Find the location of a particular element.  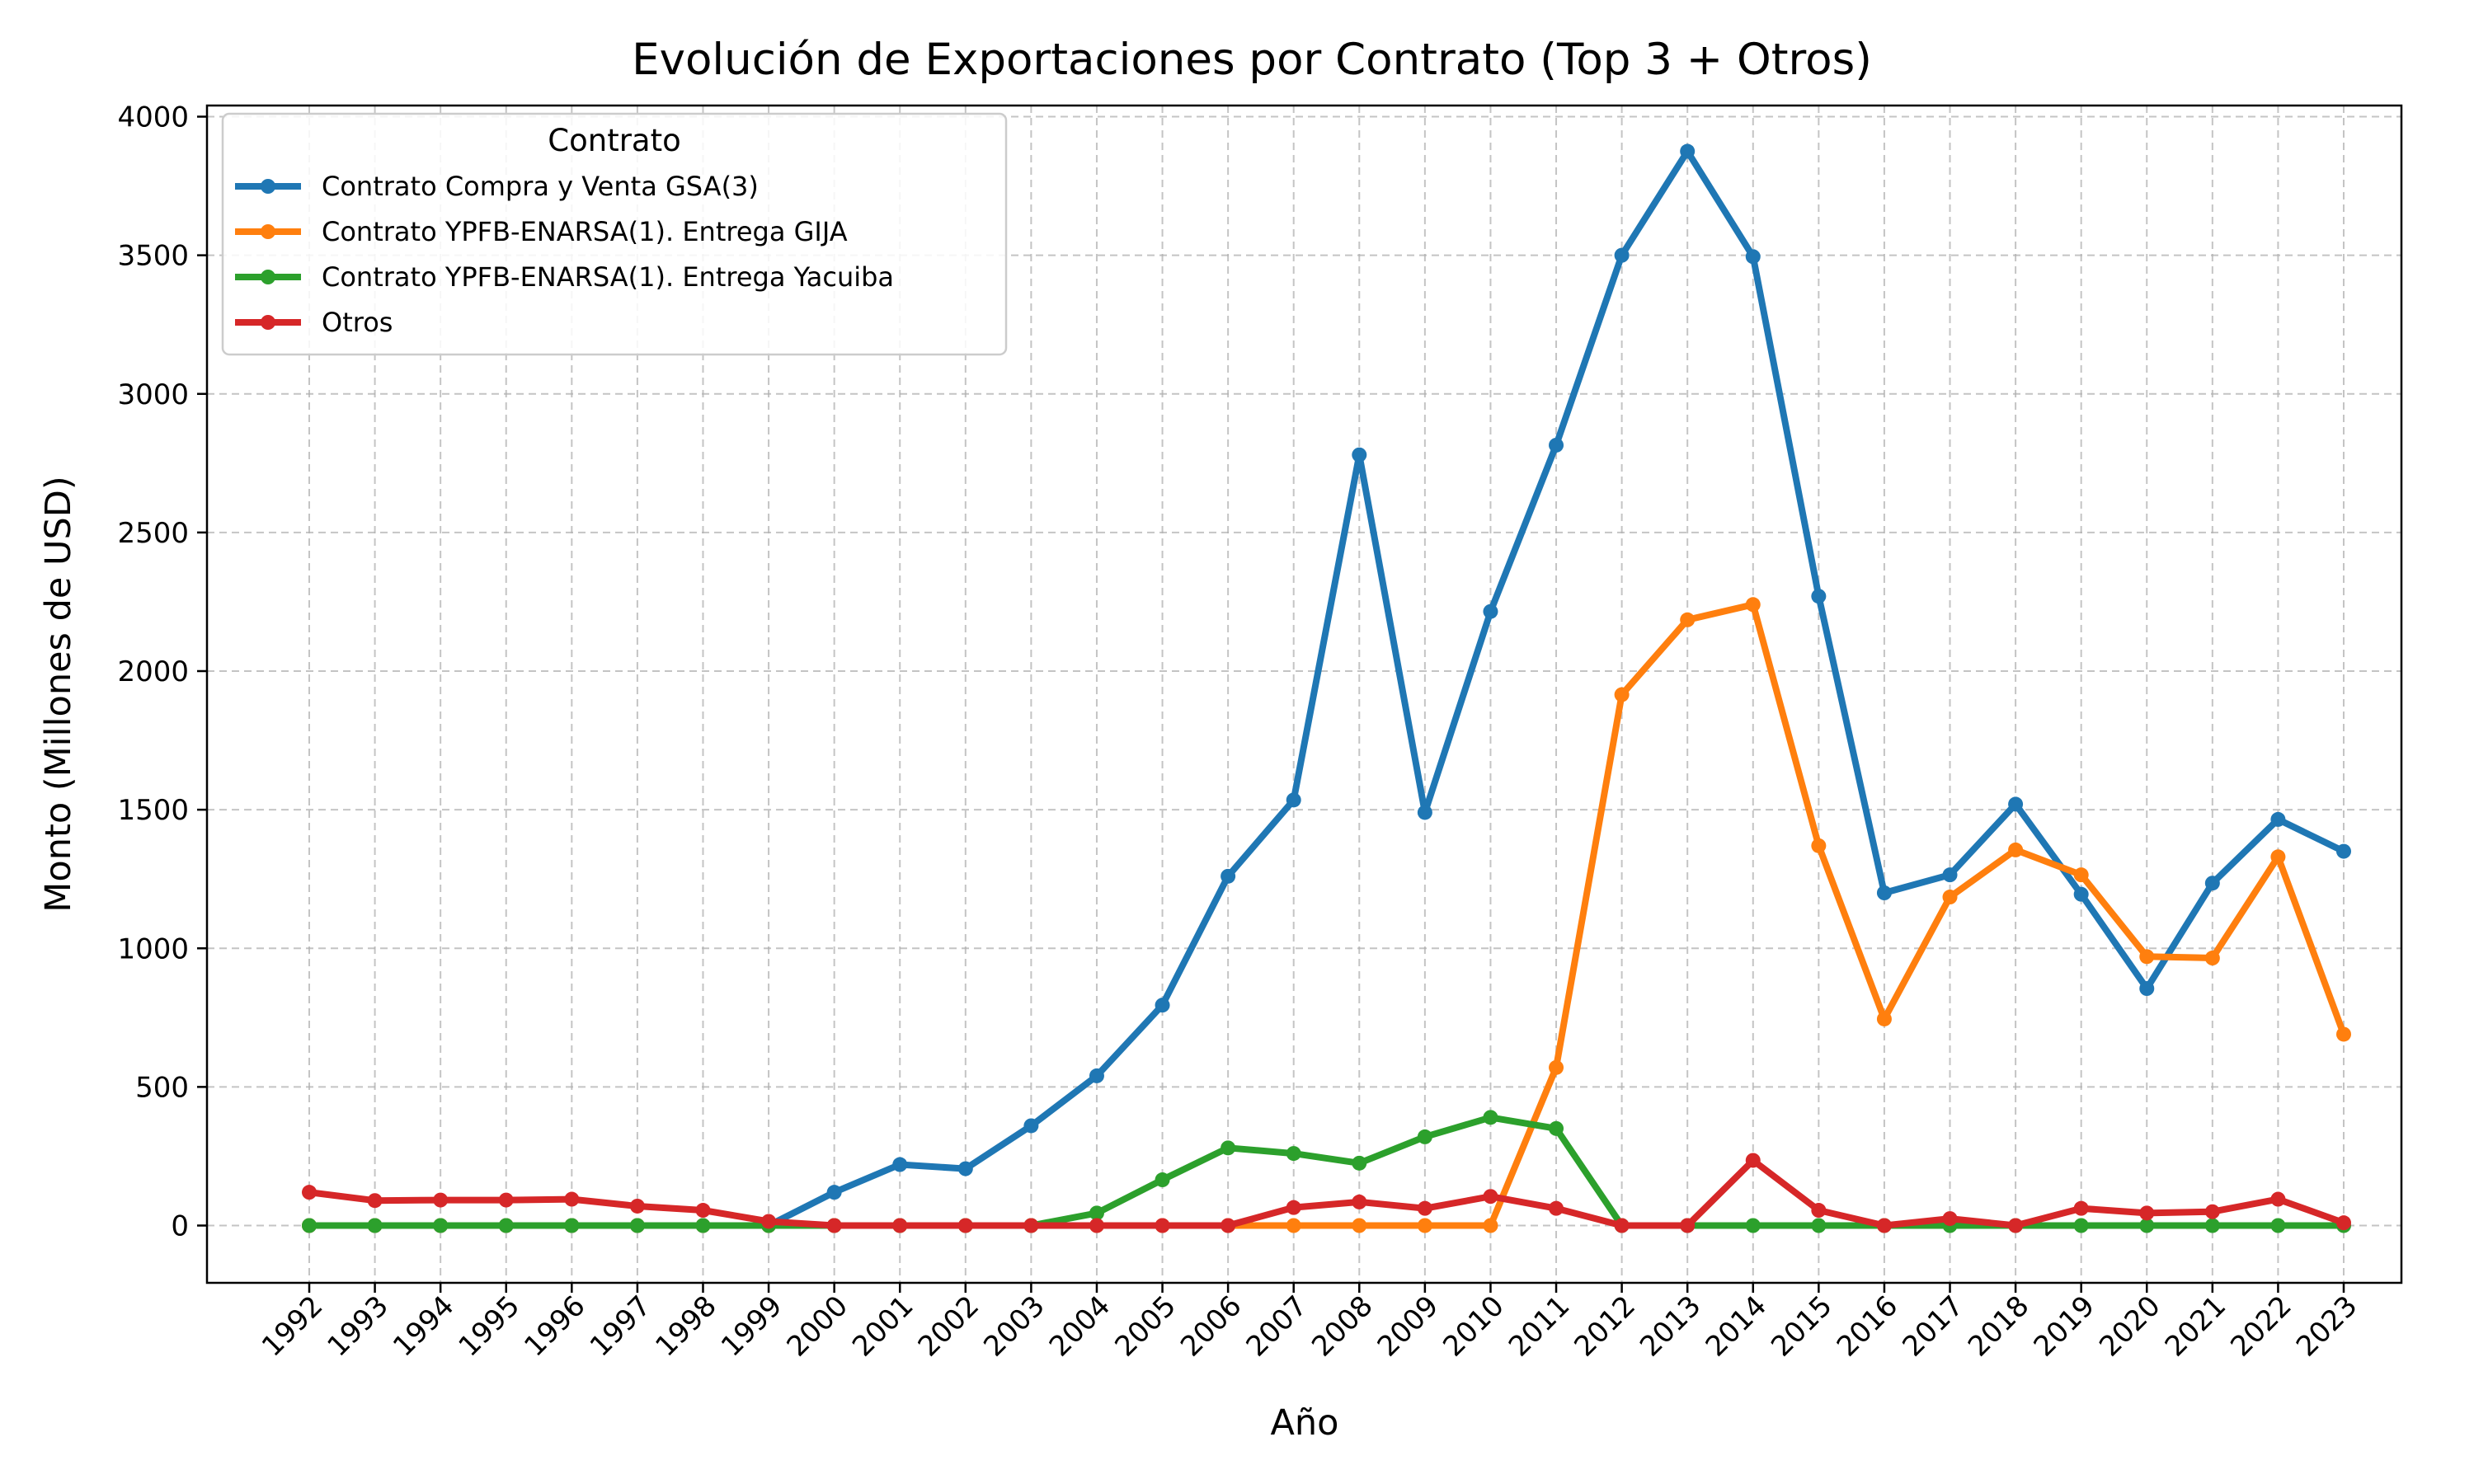

y-tick-label: 1000 is located at coordinates (153, 948).